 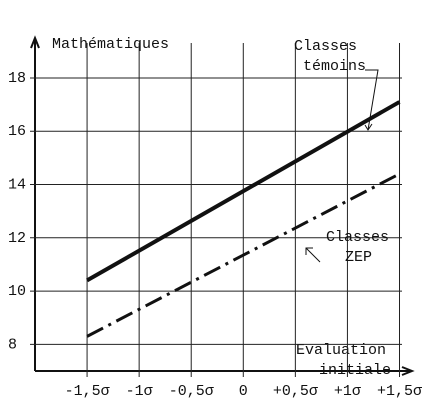 What do you see at coordinates (17, 131) in the screenshot?
I see `y-tick-label: 16` at bounding box center [17, 131].